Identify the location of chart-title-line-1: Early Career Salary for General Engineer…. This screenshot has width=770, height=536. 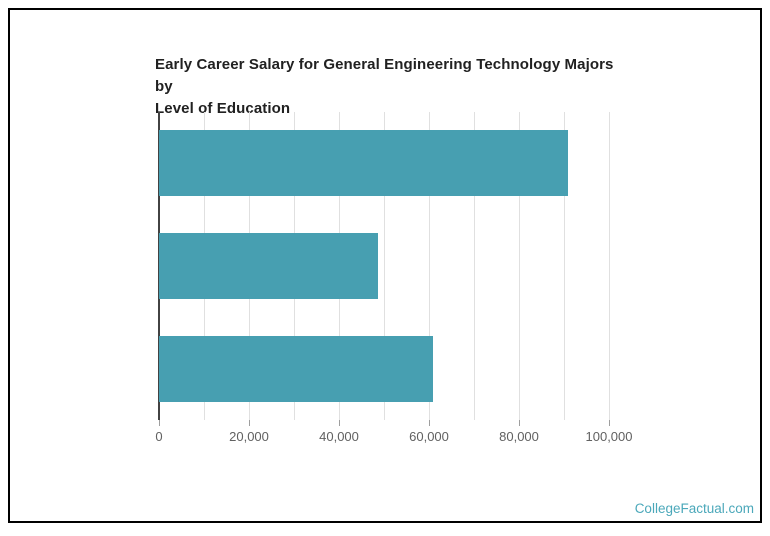
(384, 75).